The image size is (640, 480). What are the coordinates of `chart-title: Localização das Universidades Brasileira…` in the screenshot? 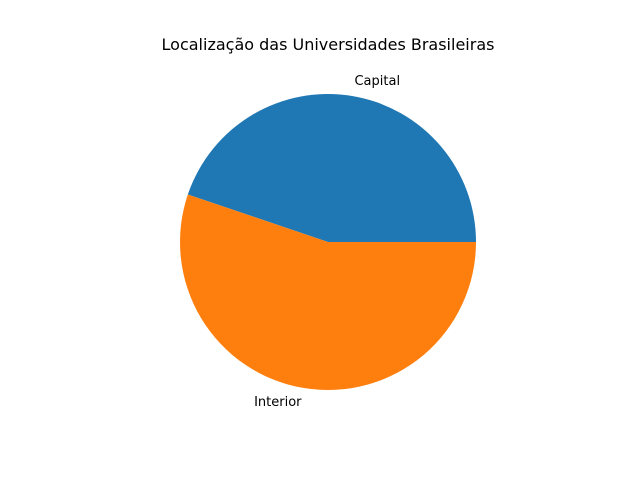 It's located at (328, 44).